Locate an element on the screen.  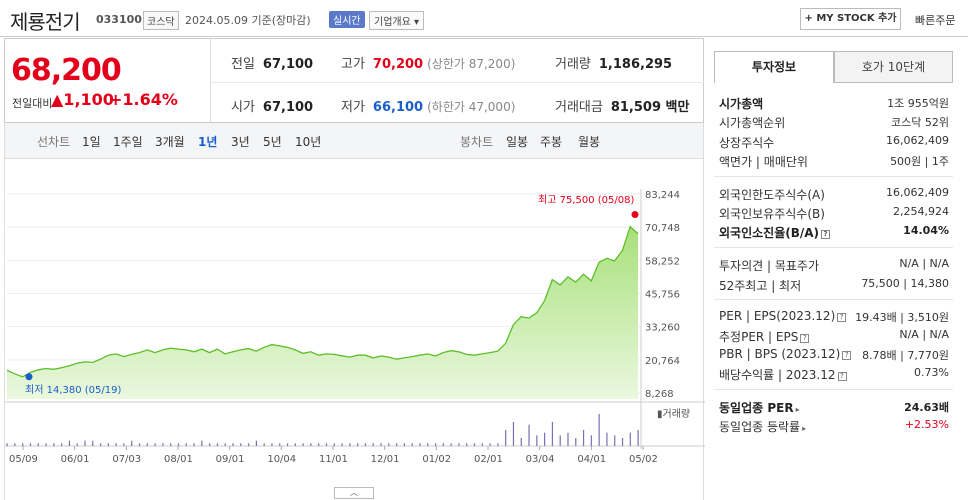
change-label: 전일대비 is located at coordinates (32, 103).